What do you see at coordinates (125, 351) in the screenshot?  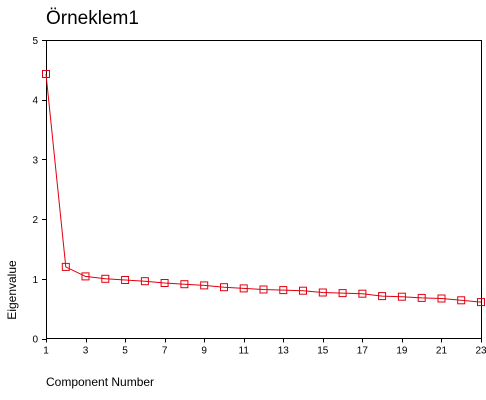 I see `x-tick-label: 5` at bounding box center [125, 351].